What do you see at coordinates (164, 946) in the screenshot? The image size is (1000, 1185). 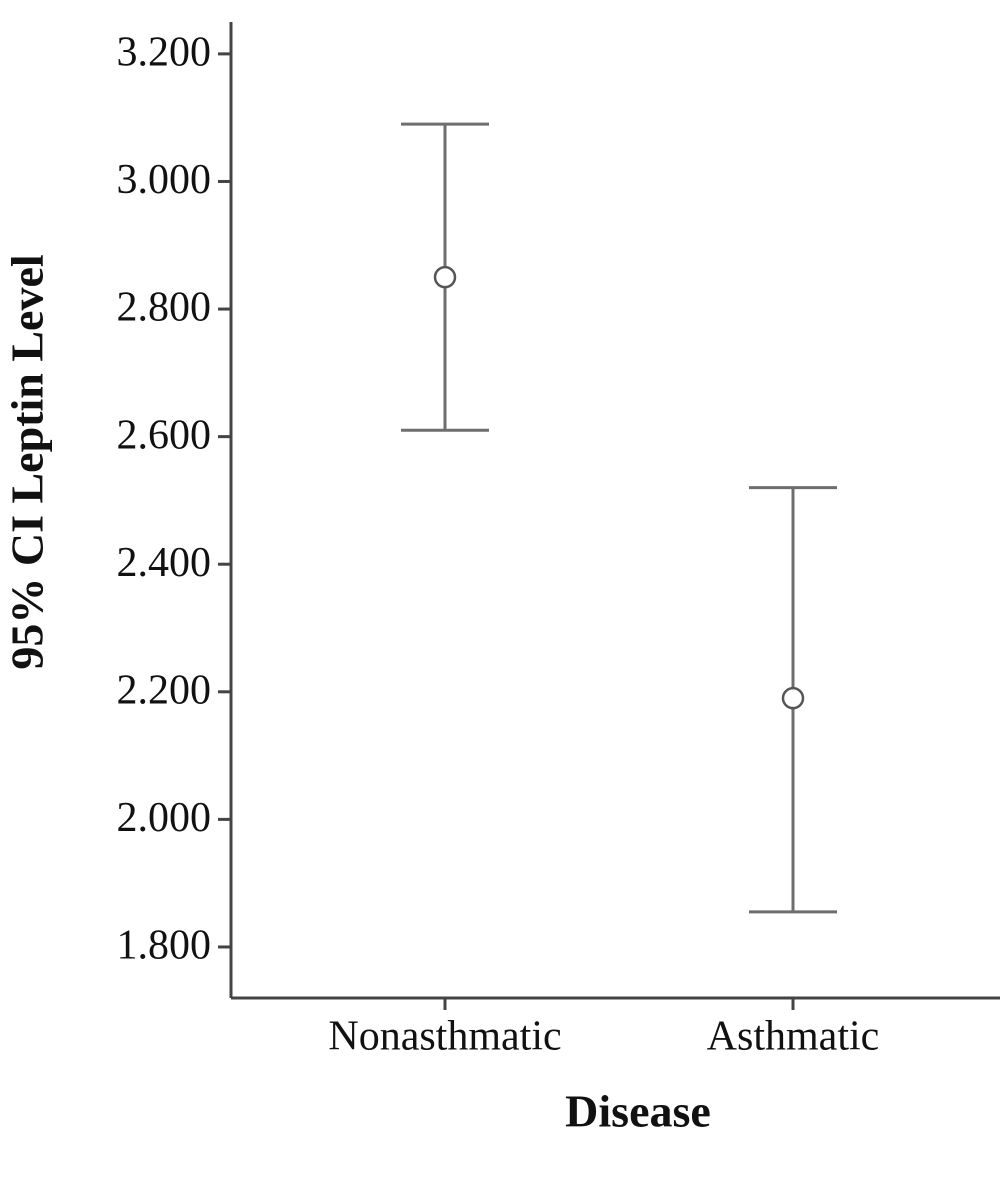 I see `y-tick-label: 1.800` at bounding box center [164, 946].